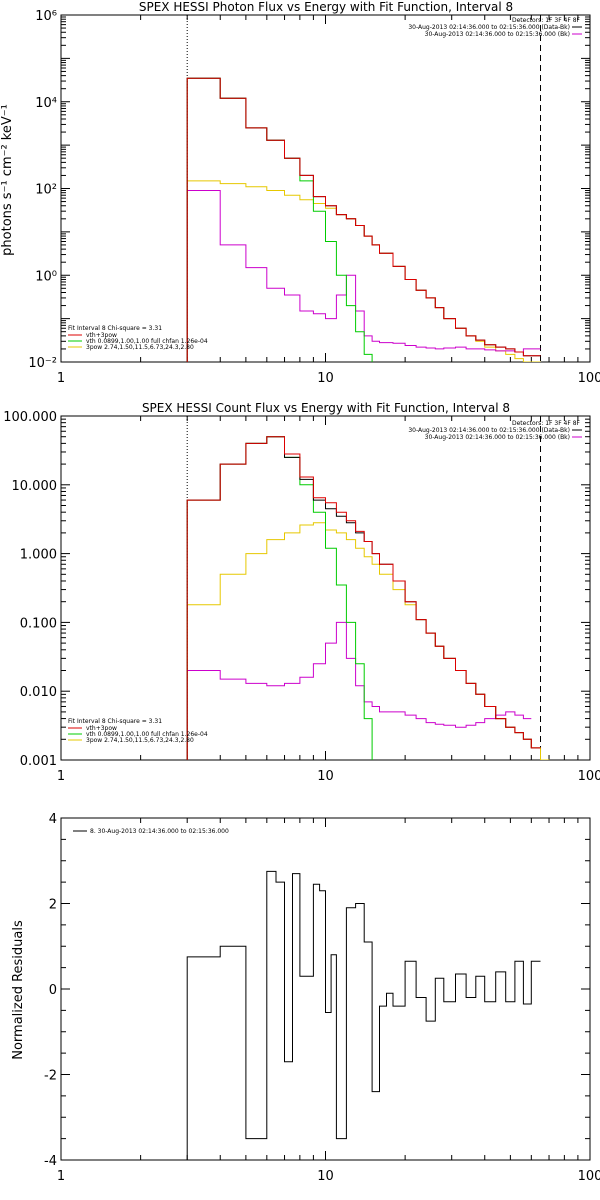 This screenshot has height=1200, width=600. I want to click on y-tick-label: 0.100, so click(38, 623).